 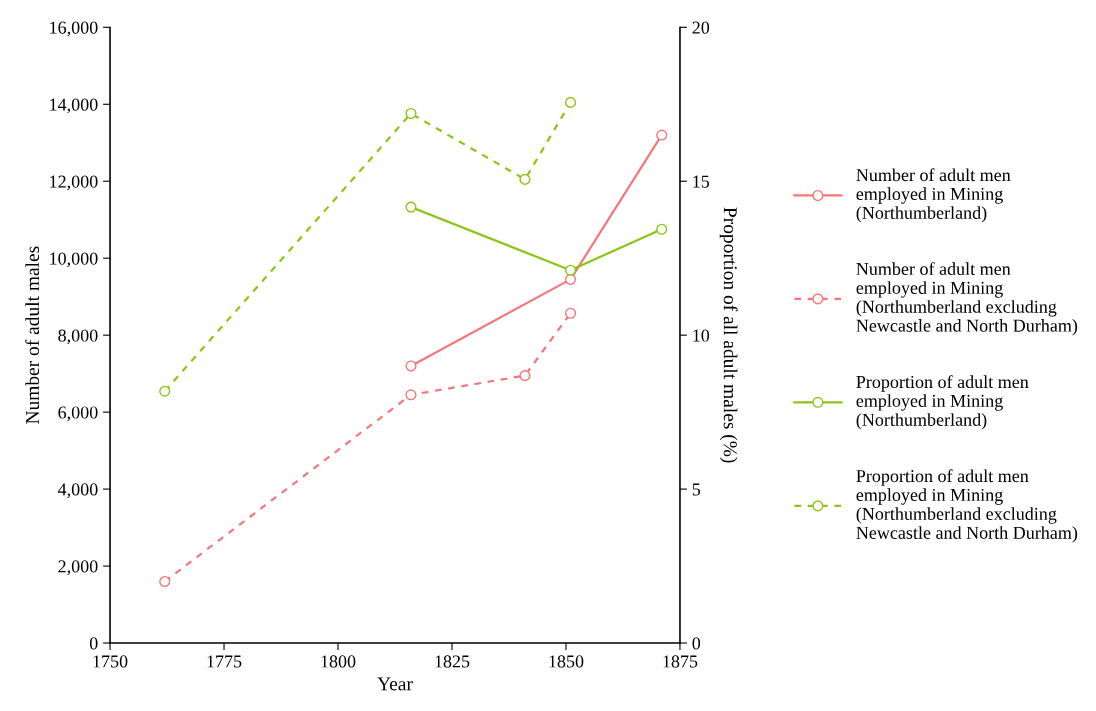 What do you see at coordinates (78, 568) in the screenshot?
I see `y-tick-label: 2,000` at bounding box center [78, 568].